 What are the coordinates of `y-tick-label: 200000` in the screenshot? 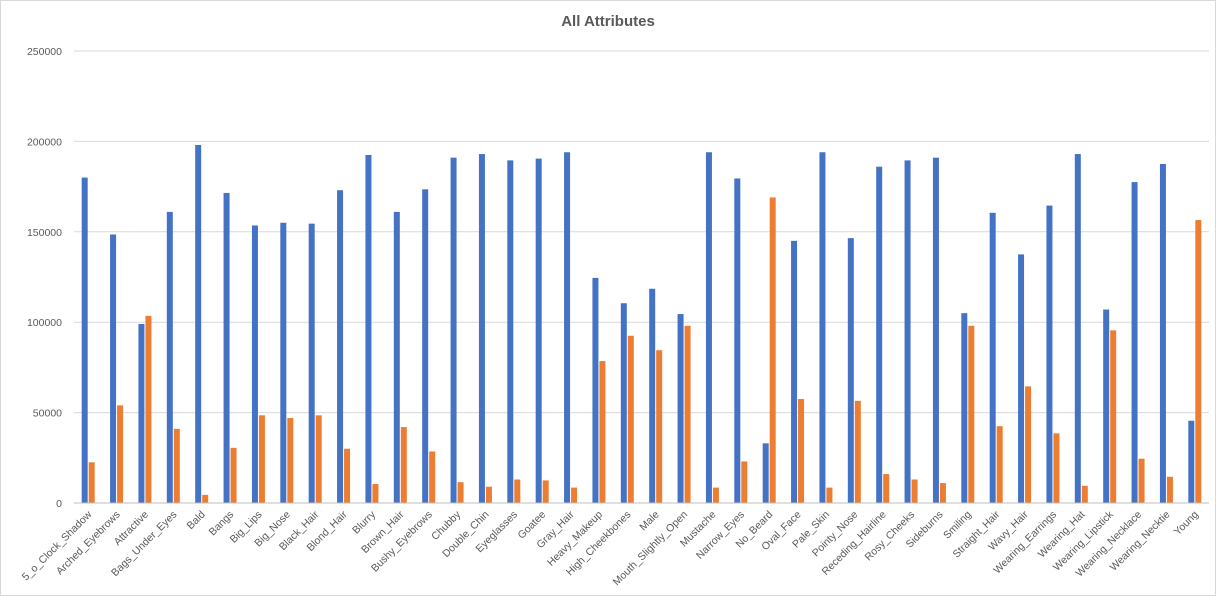 It's located at (44, 142).